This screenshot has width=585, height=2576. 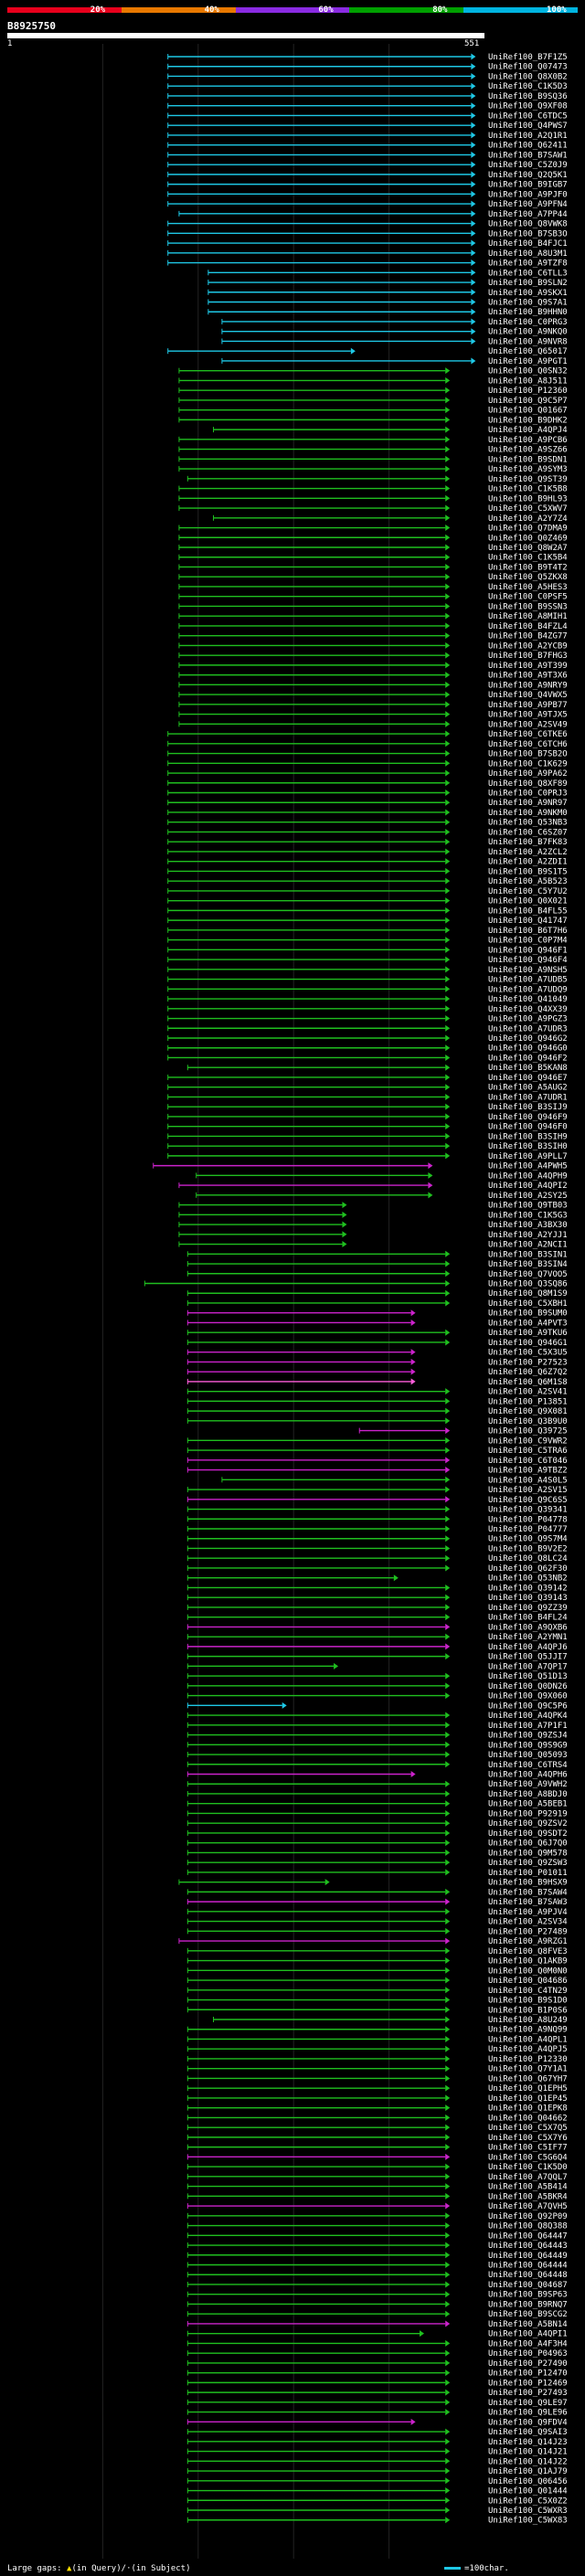 I want to click on hit-label: UniRef100_C5X0Z2, so click(x=528, y=2501).